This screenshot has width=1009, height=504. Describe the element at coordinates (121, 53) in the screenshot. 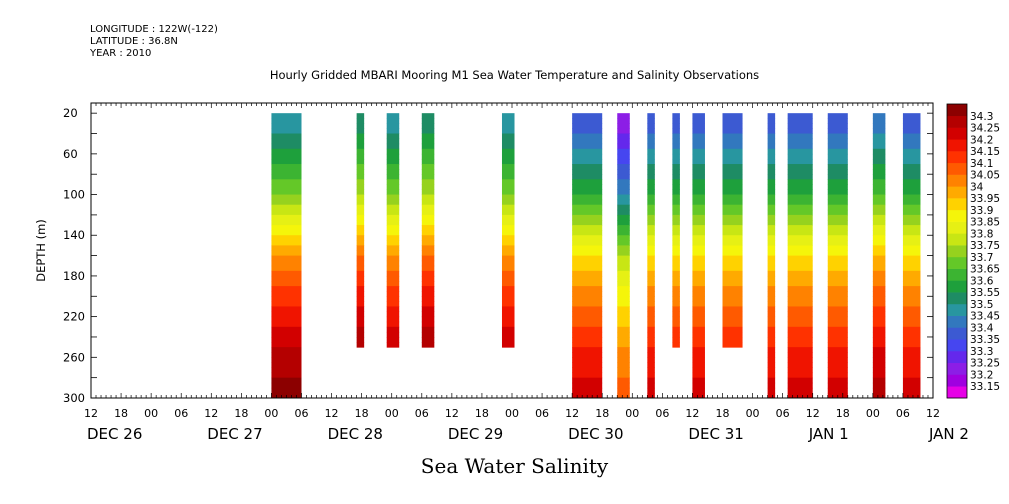

I see `year-label: YEAR : 2010` at that location.